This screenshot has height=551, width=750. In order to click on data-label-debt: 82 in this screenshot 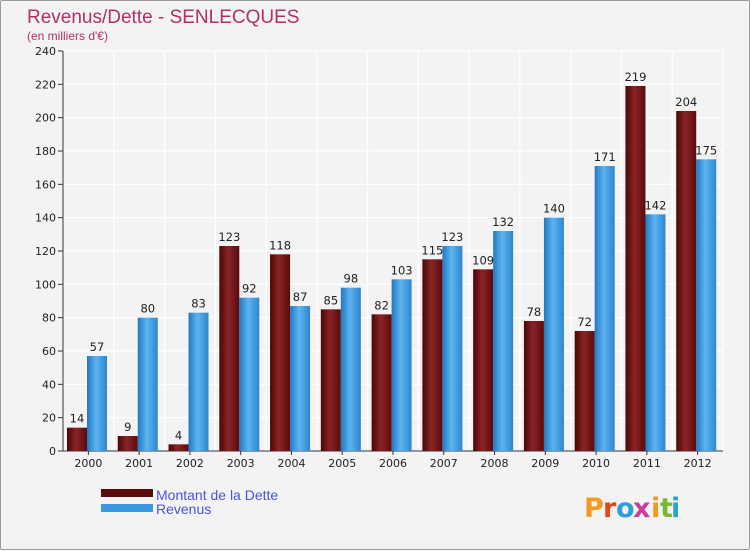, I will do `click(381, 305)`.